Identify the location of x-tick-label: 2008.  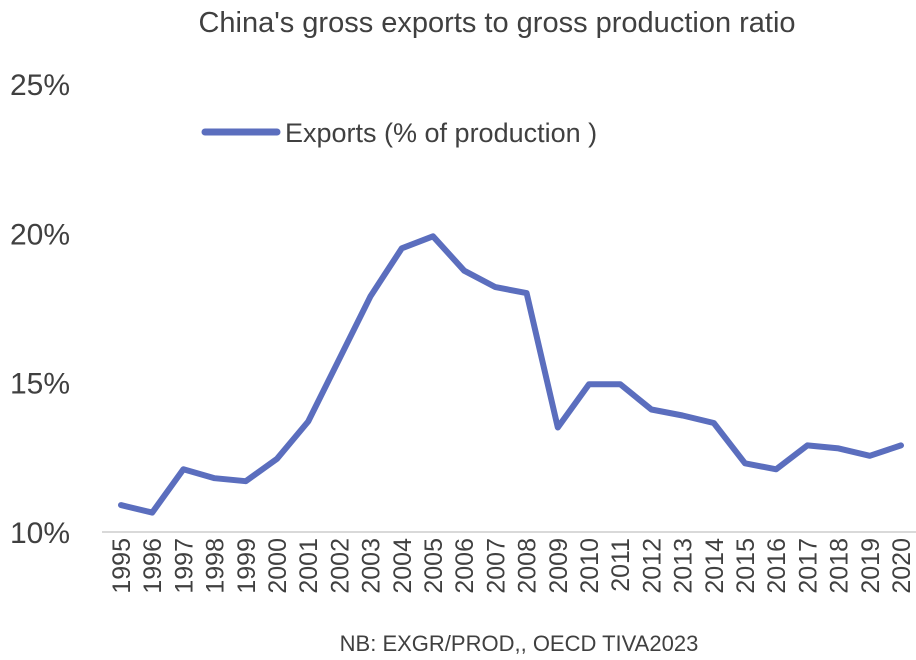
(528, 566).